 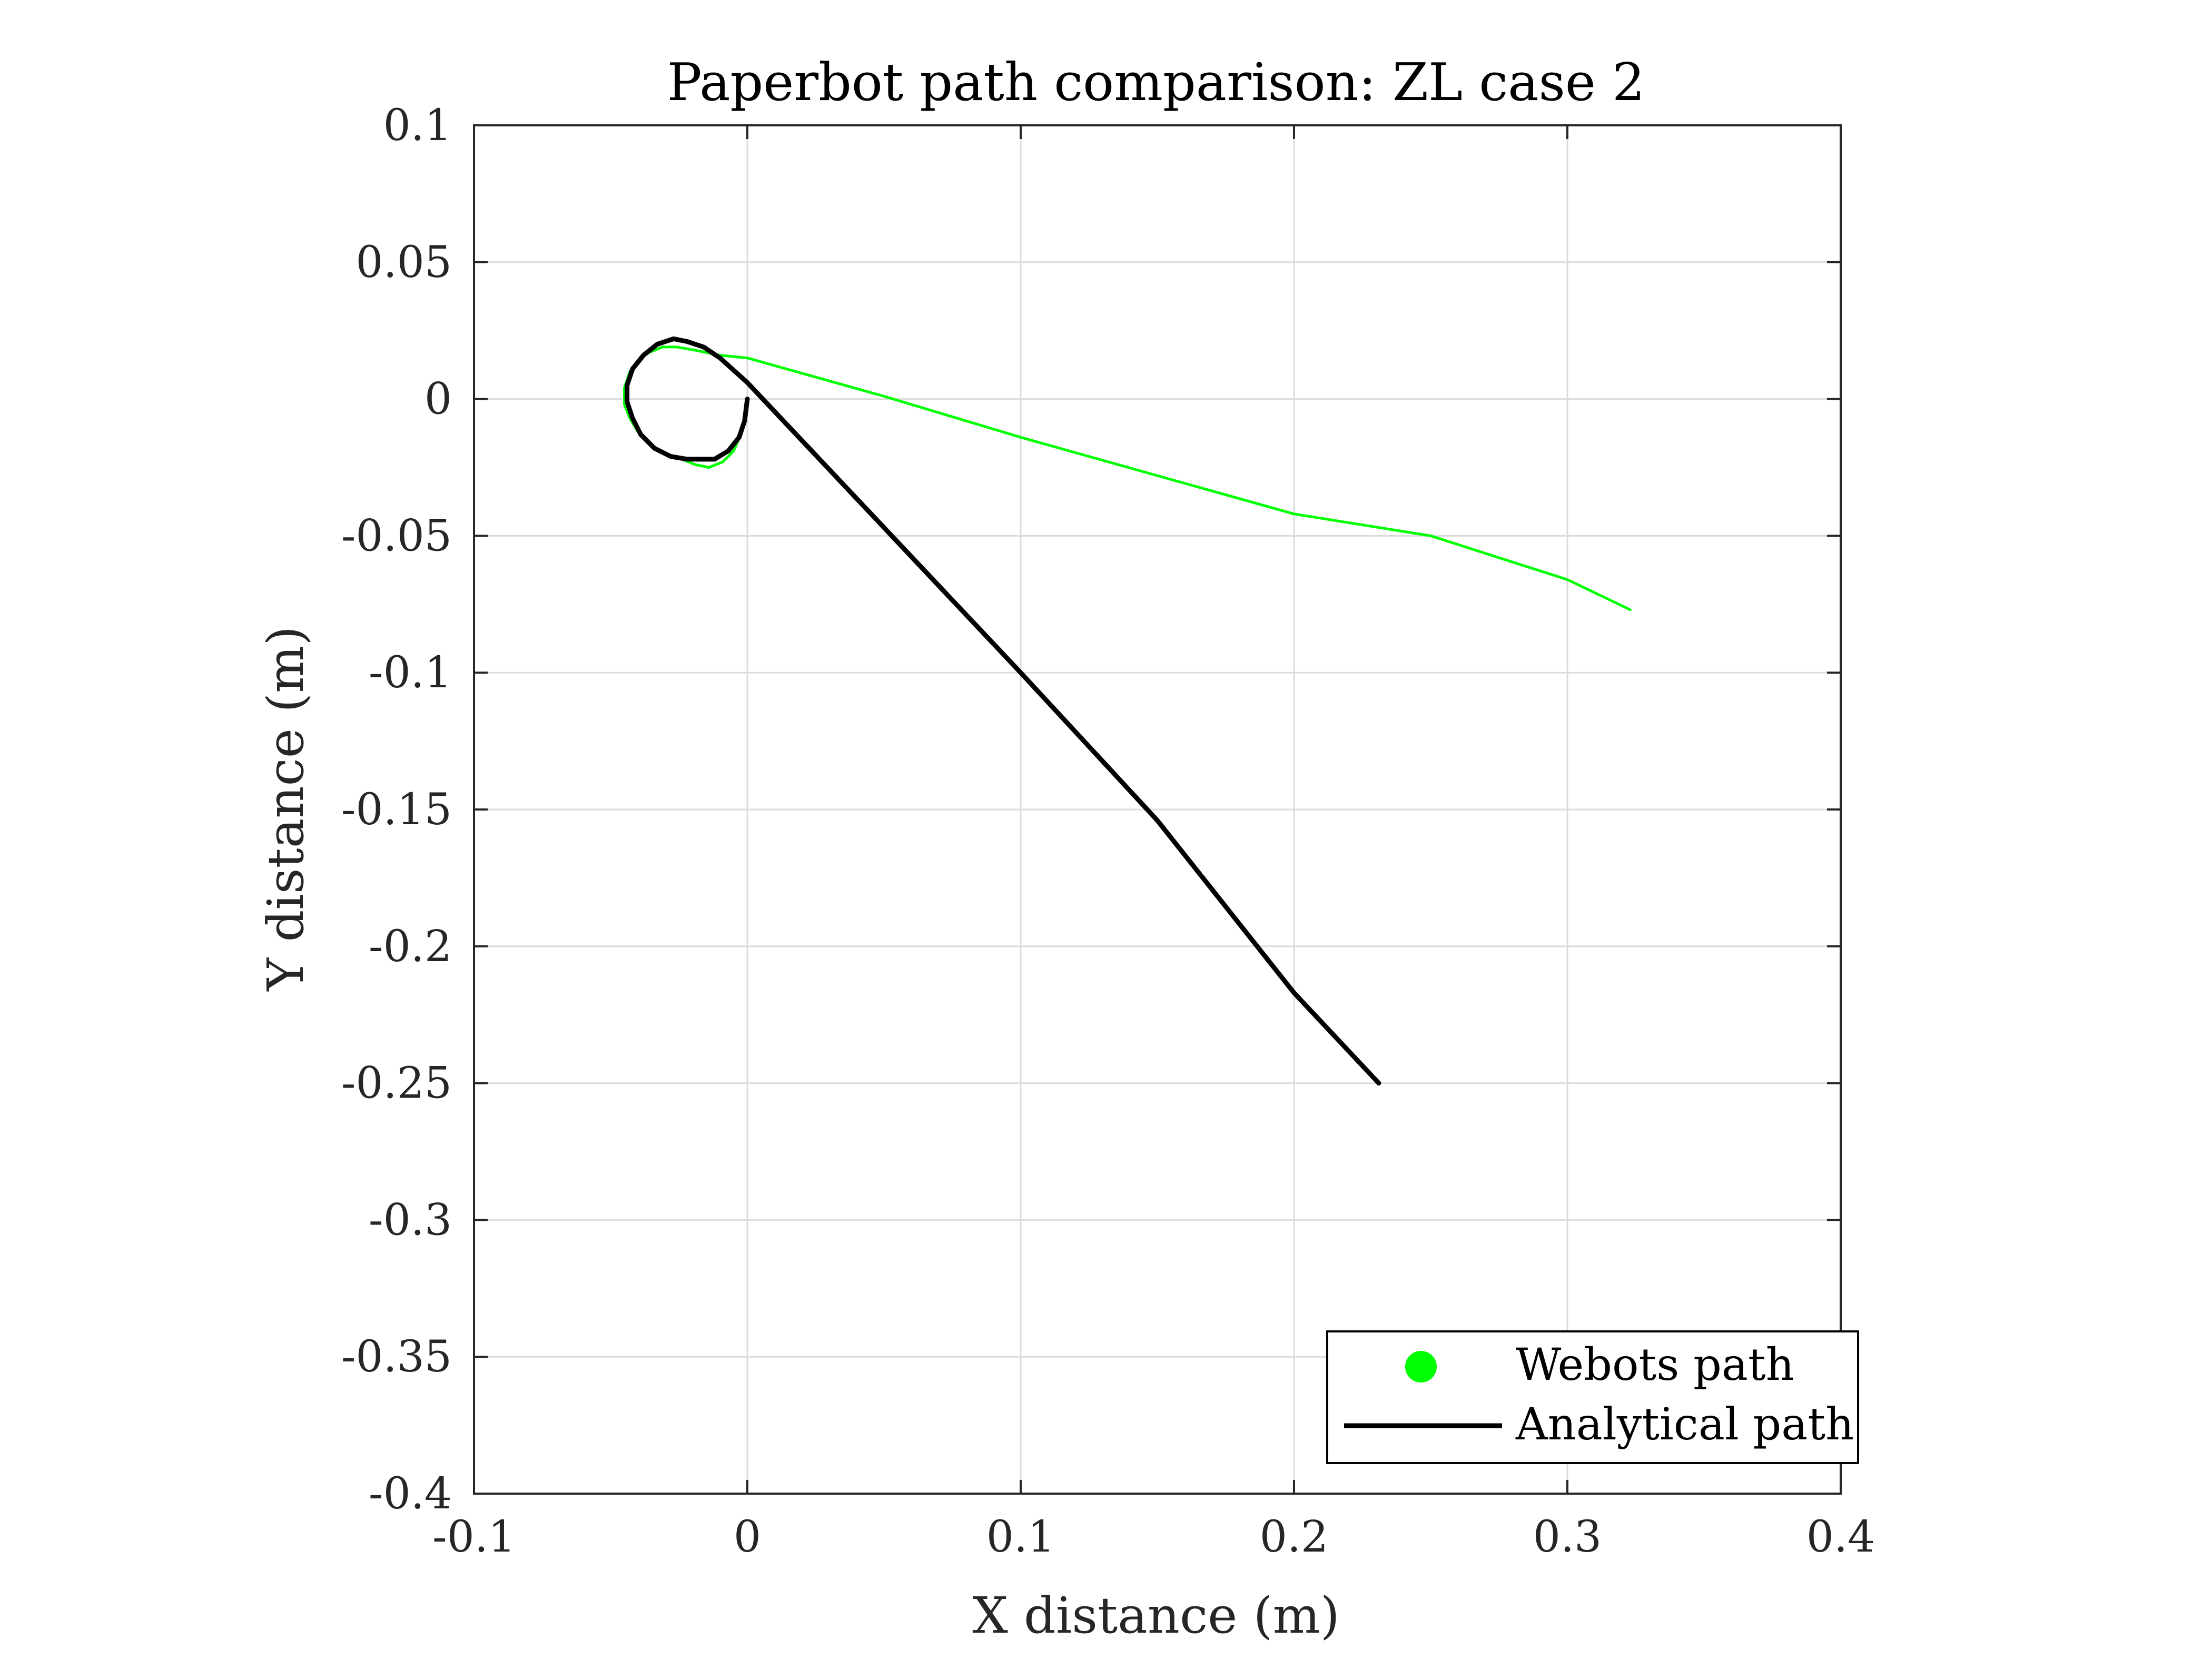 What do you see at coordinates (410, 1494) in the screenshot?
I see `y-tick-label: -0.4` at bounding box center [410, 1494].